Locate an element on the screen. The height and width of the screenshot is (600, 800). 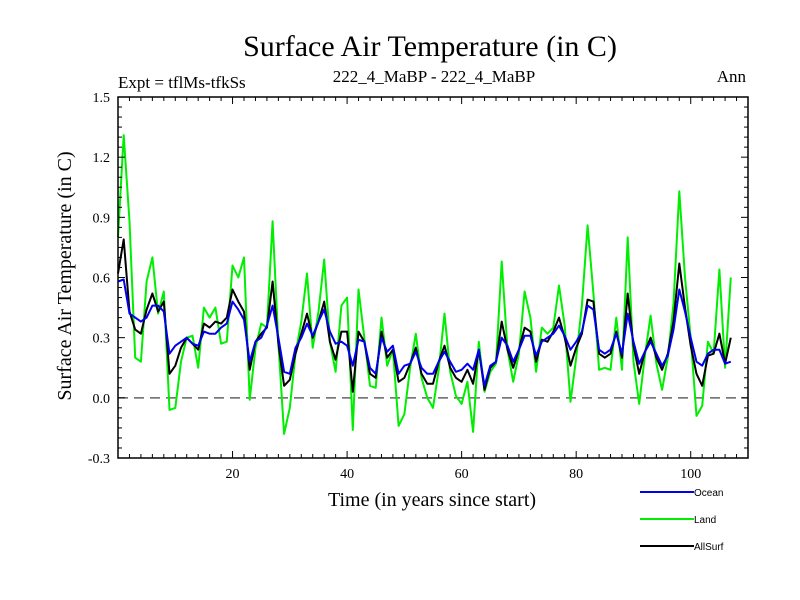
chart-title: Surface Air Temperature (in C) is located at coordinates (430, 46).